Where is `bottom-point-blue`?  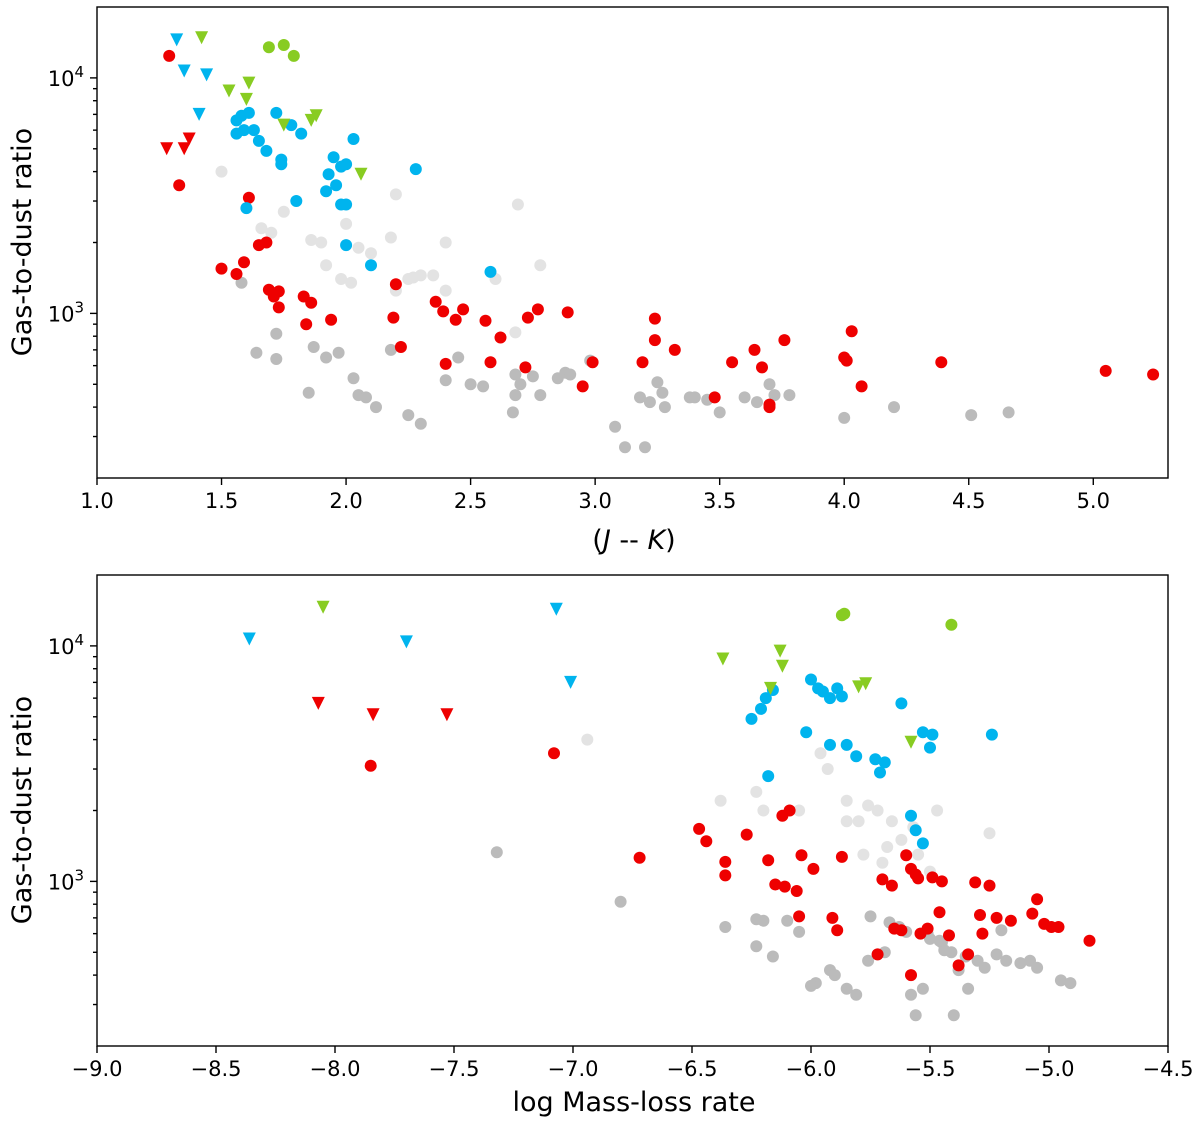 bottom-point-blue is located at coordinates (811, 679).